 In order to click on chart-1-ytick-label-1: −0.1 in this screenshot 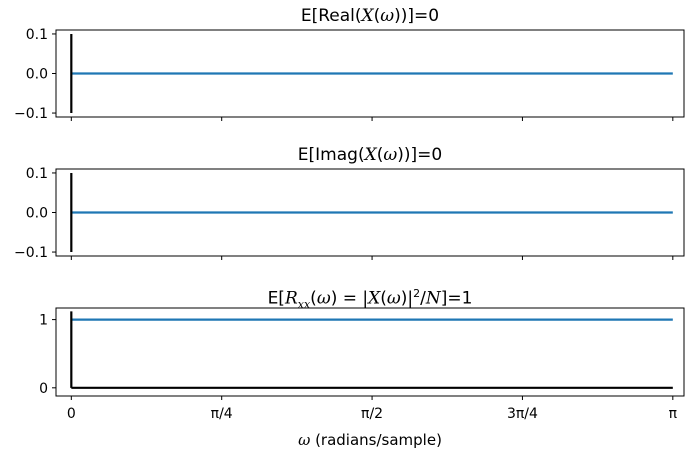, I will do `click(31, 114)`.